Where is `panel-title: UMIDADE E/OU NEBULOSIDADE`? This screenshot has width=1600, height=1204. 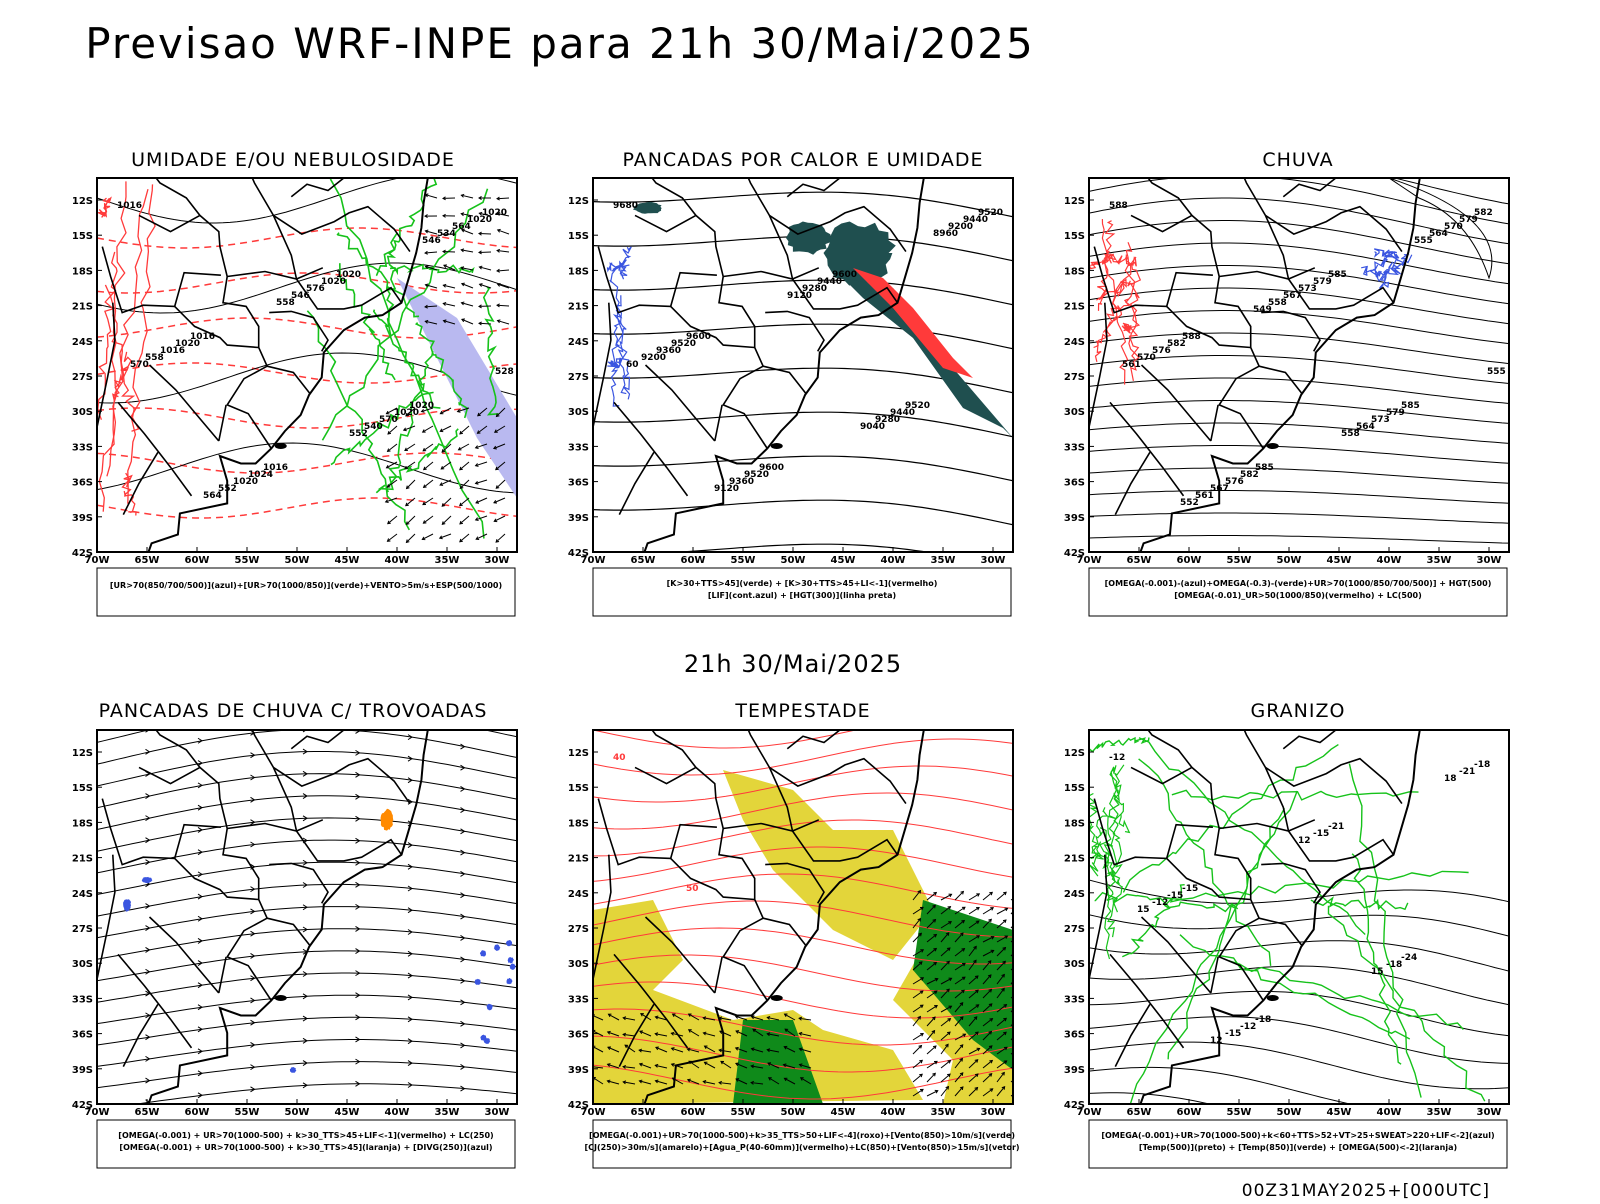 panel-title: UMIDADE E/OU NEBULOSIDADE is located at coordinates (293, 160).